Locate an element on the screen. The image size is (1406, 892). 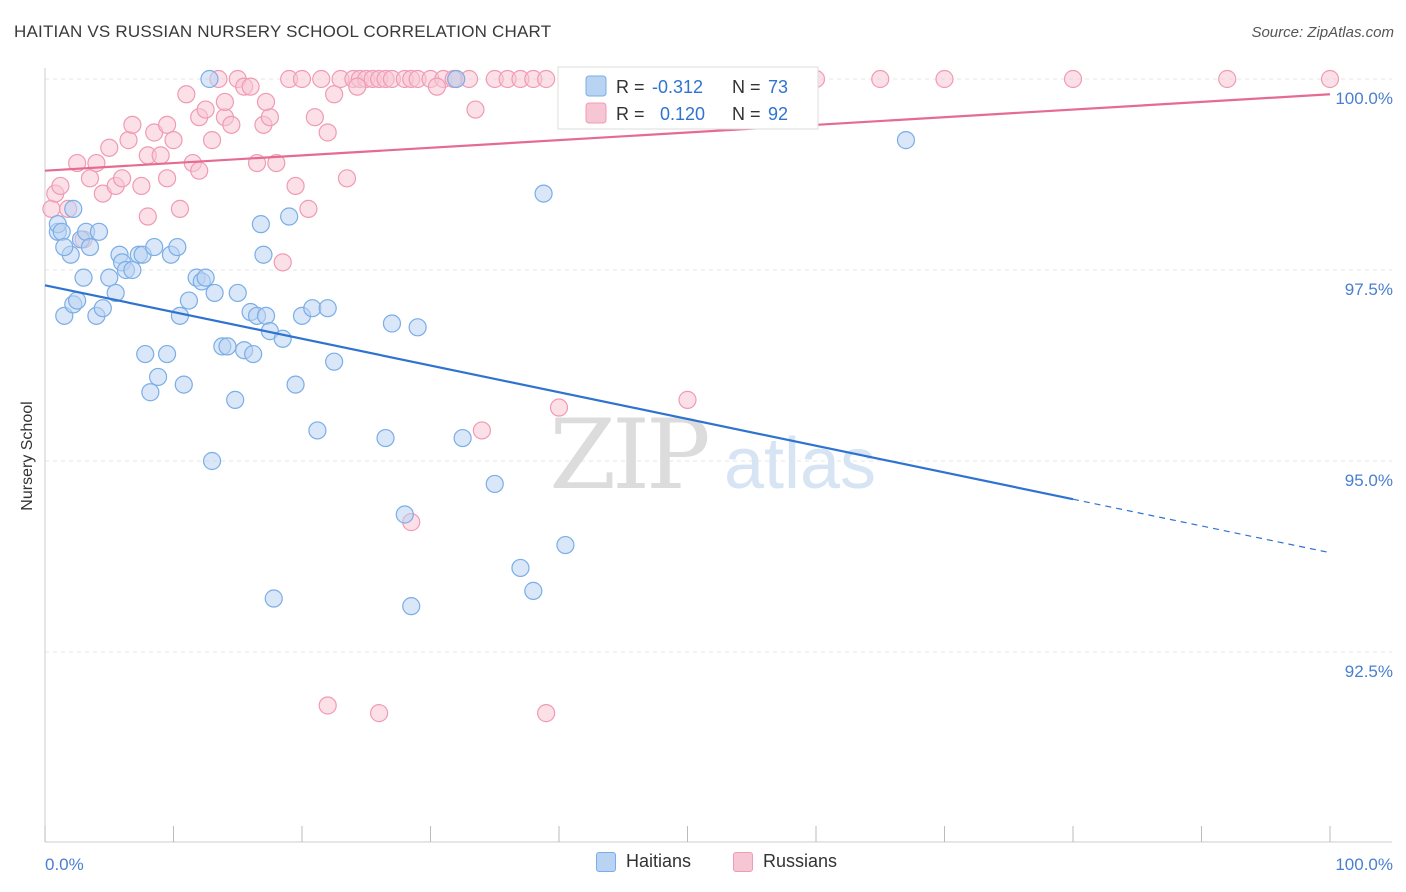
legend-r-label-haitians: R = is located at coordinates (630, 87).